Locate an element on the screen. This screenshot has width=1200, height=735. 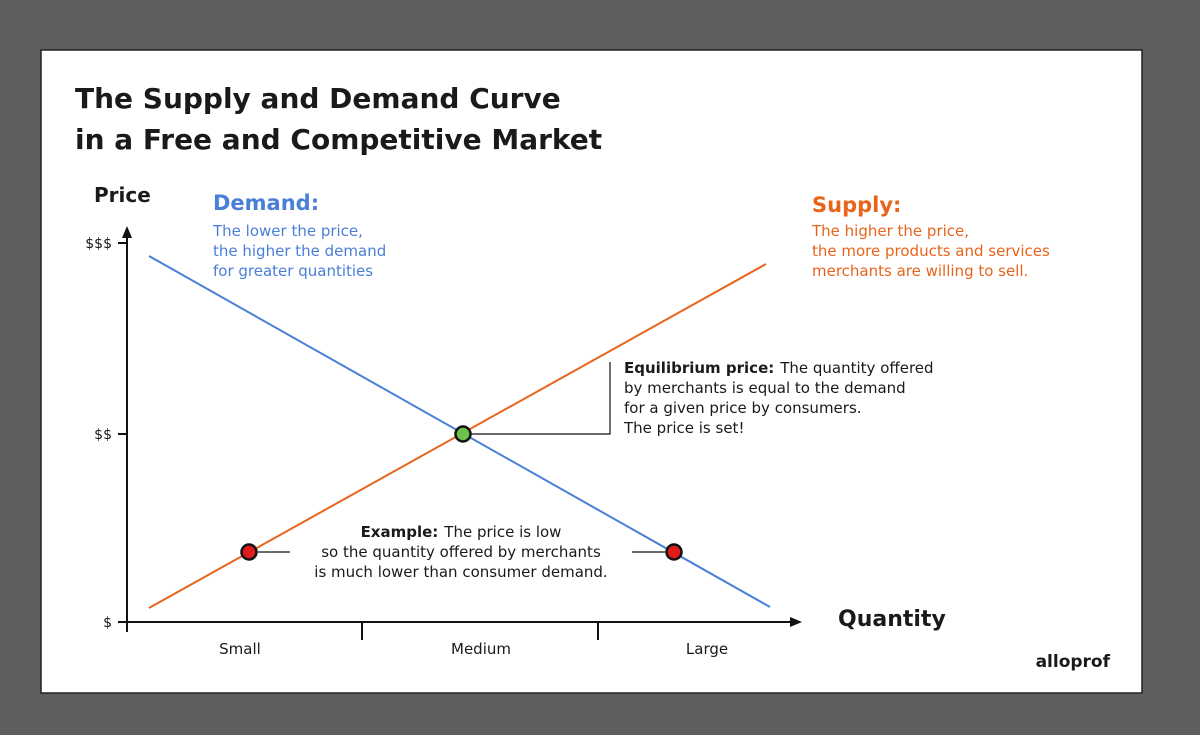
equilibrium-line: by merchants is equal to the demand is located at coordinates (765, 388).